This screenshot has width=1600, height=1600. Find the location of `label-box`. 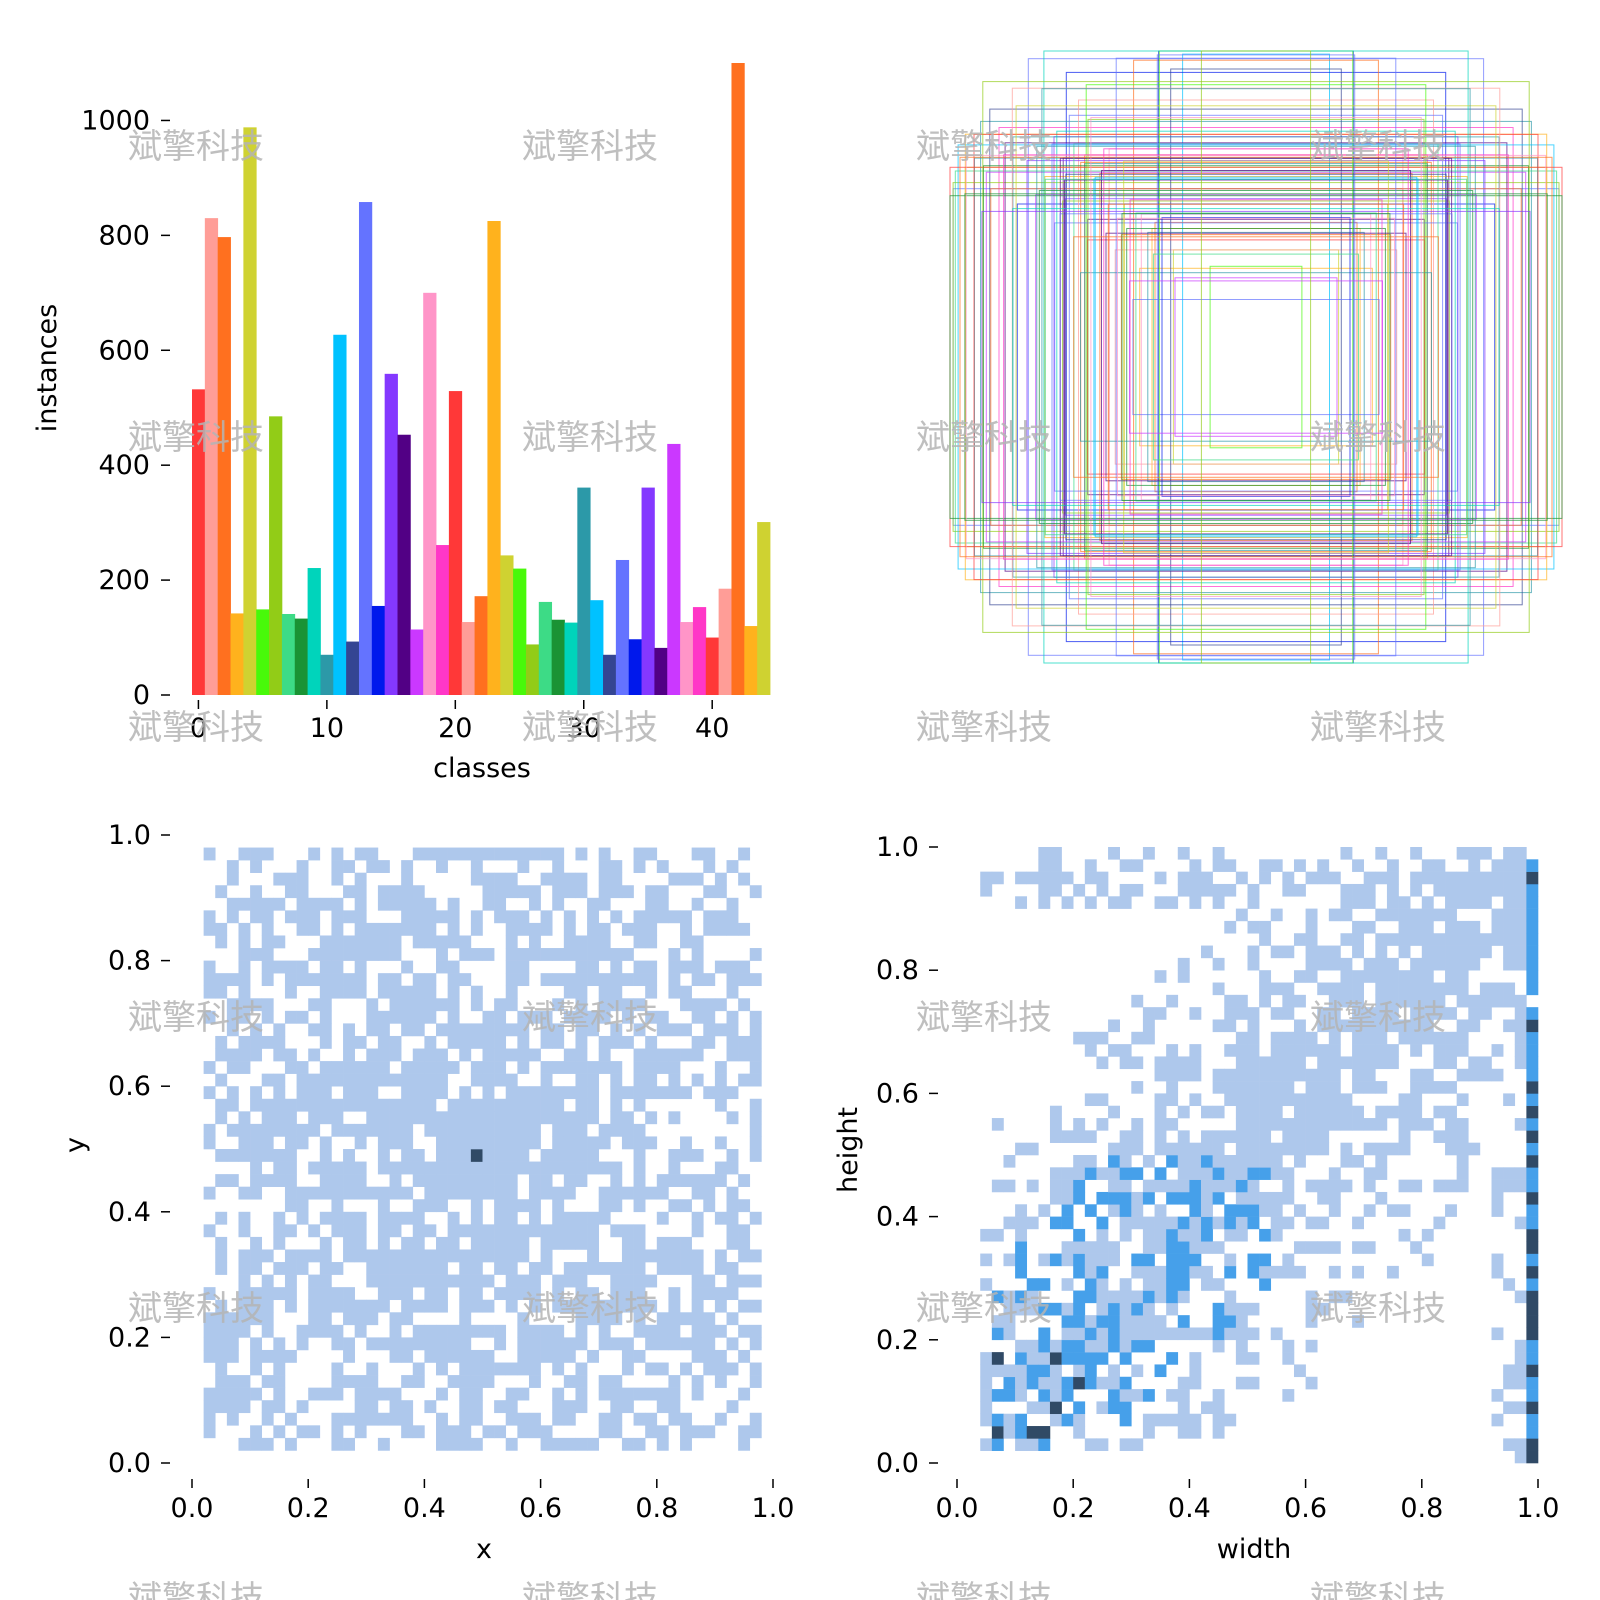

label-box is located at coordinates (1256, 357).